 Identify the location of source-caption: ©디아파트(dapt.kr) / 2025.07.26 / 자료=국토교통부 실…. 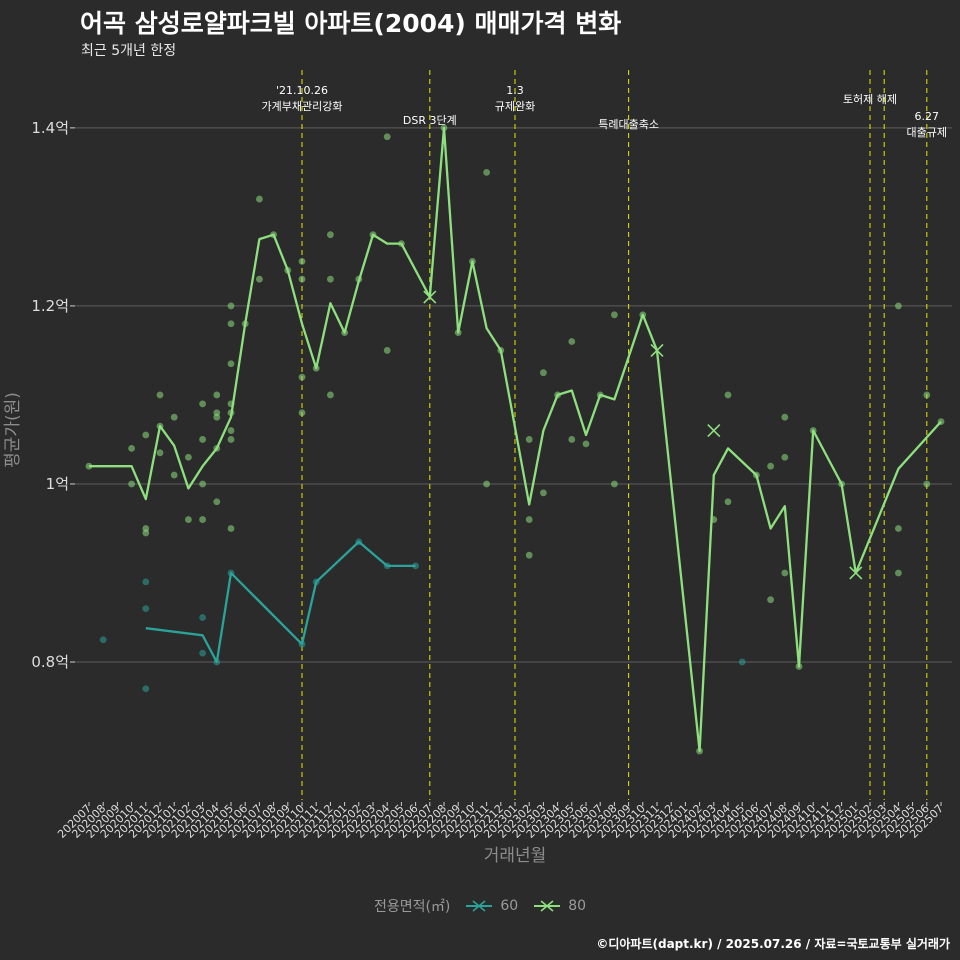
(773, 944).